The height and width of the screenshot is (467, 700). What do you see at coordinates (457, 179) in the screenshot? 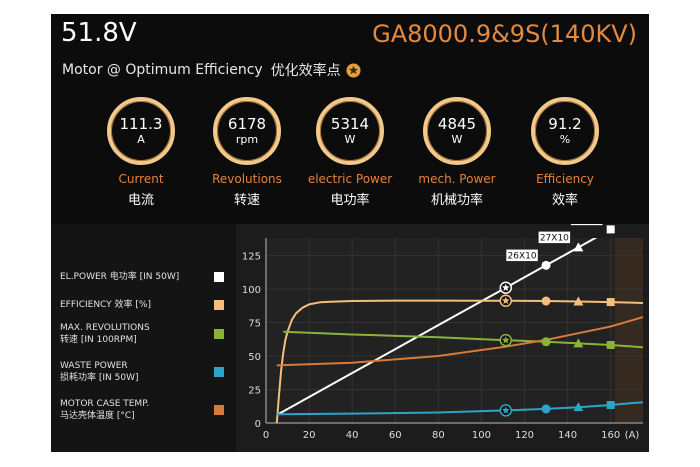
I see `gauge-label-en: mech. Power` at bounding box center [457, 179].